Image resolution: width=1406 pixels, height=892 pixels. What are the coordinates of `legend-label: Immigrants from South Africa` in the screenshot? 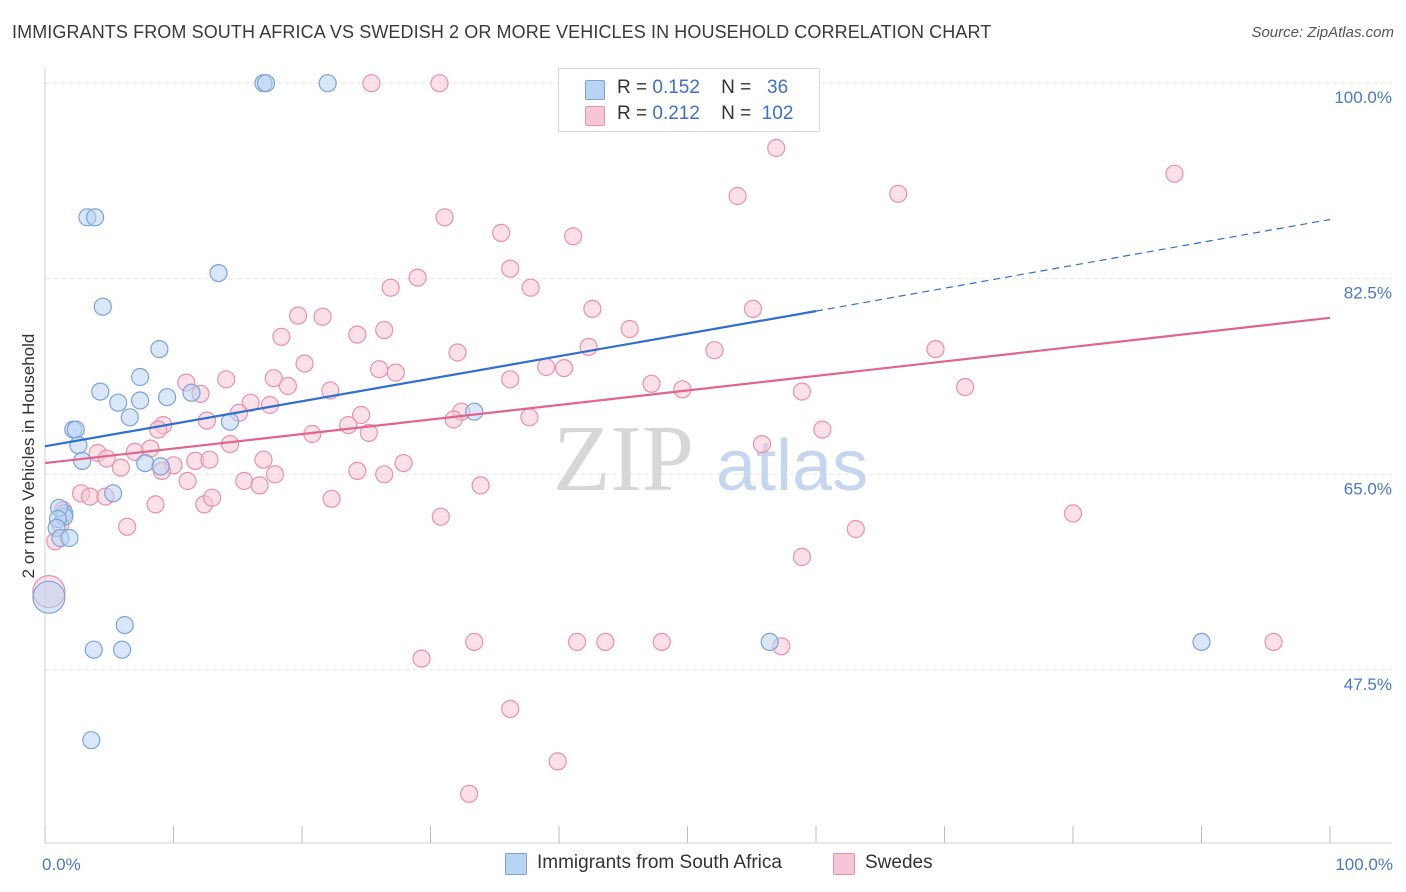 It's located at (659, 862).